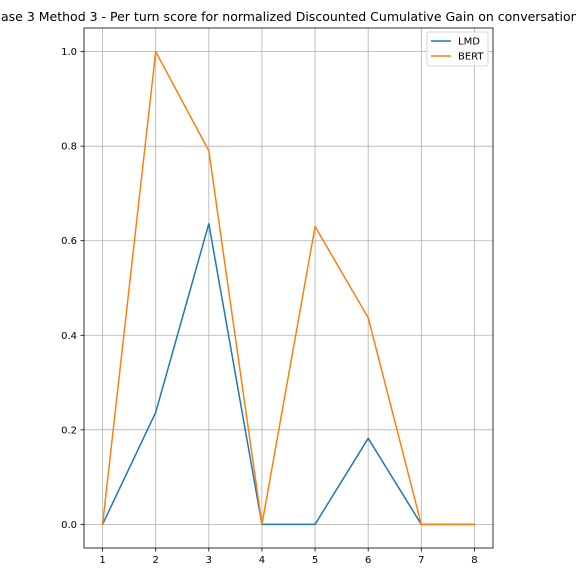  What do you see at coordinates (471, 57) in the screenshot?
I see `legend-label: BERT` at bounding box center [471, 57].